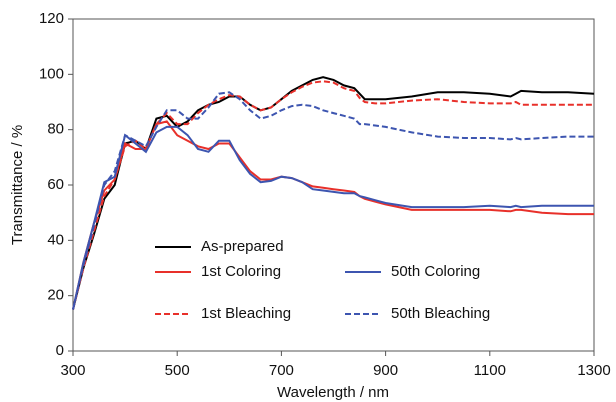  What do you see at coordinates (440, 313) in the screenshot?
I see `legend-label: 50th Bleaching` at bounding box center [440, 313].